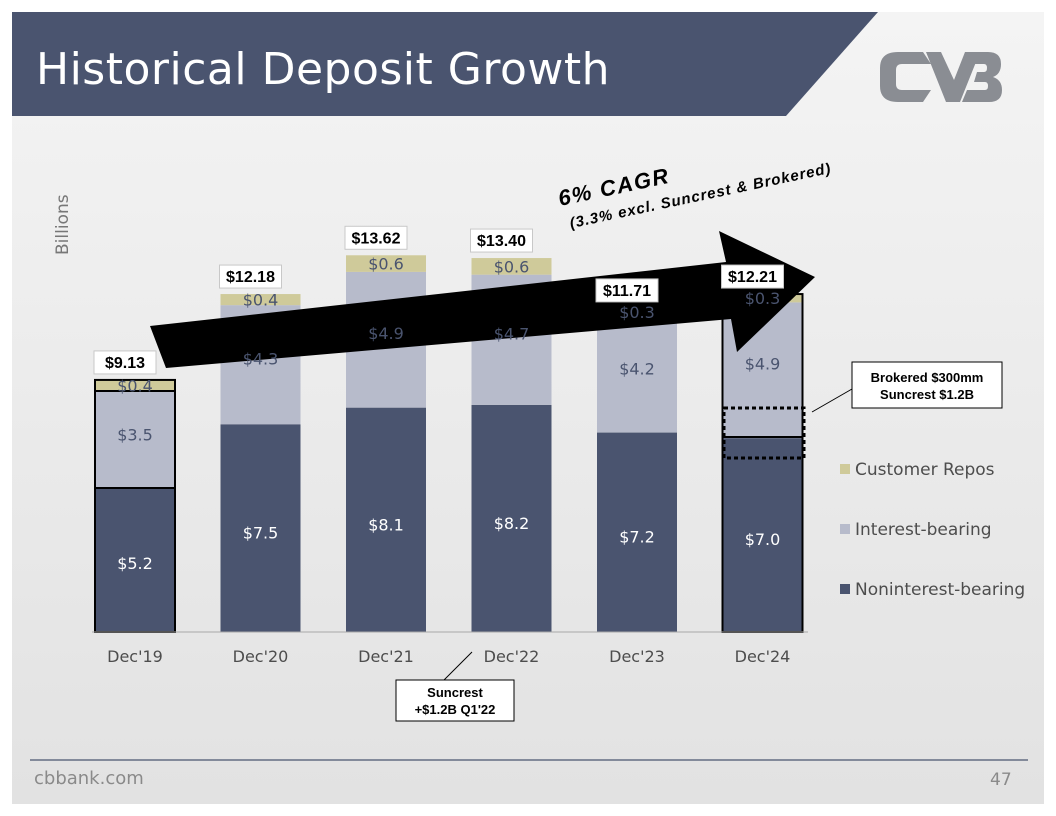 The height and width of the screenshot is (816, 1056). Describe the element at coordinates (135, 656) in the screenshot. I see `x-tick-label-0: Dec'19` at that location.